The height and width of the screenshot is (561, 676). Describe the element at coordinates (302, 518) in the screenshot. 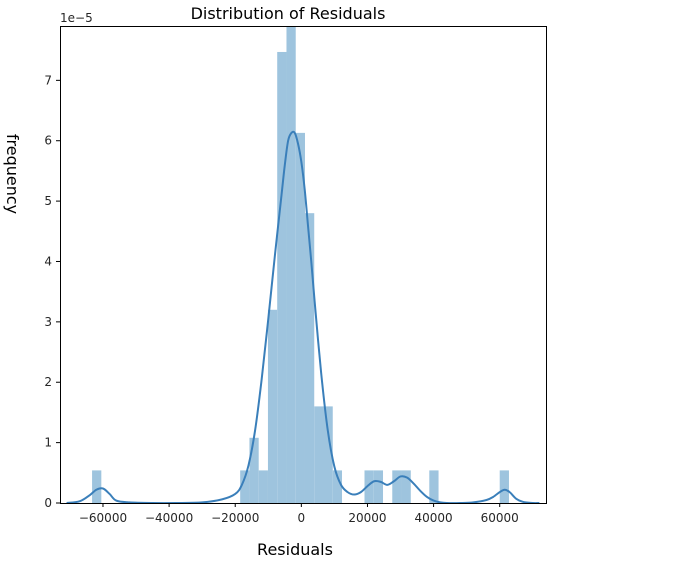

I see `x-tick-label-3: 0` at that location.